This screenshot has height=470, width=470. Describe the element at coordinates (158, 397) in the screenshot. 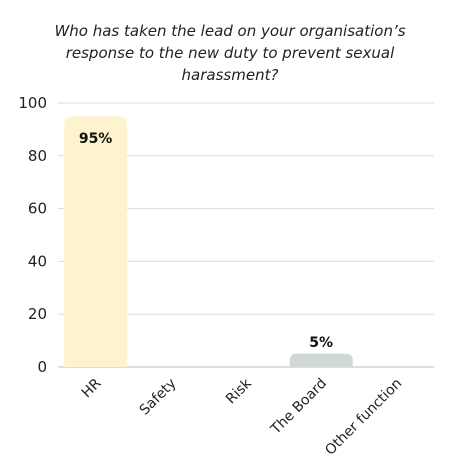

I see `x-tick-label: Safety` at that location.